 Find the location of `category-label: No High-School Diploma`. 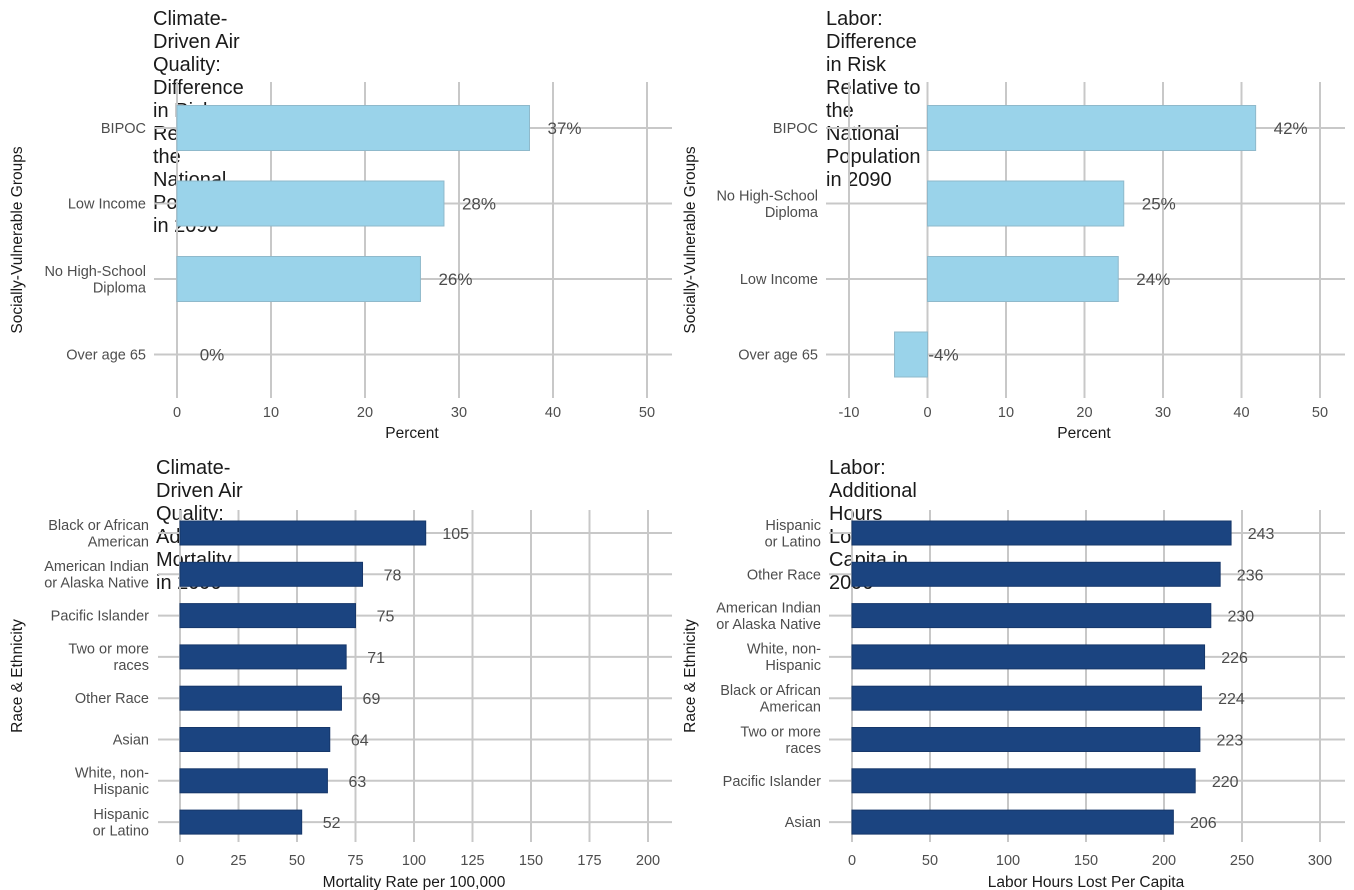

category-label: No High-School Diploma is located at coordinates (95, 280).